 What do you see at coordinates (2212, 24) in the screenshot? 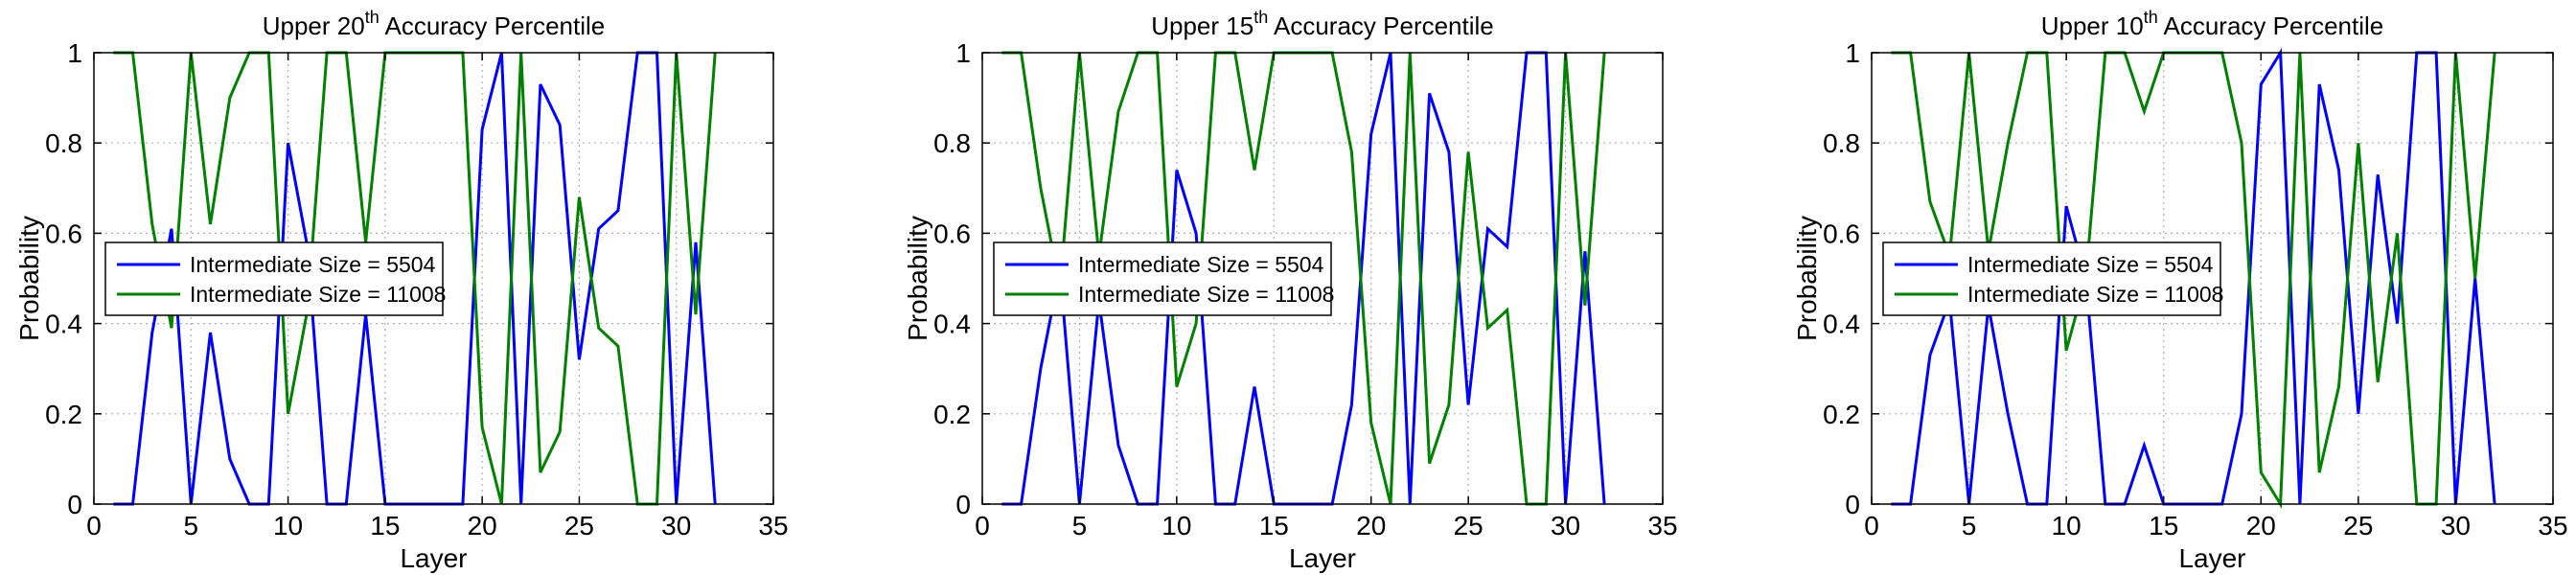
I see `chart-title: Upper 10th Accuracy Percentile` at bounding box center [2212, 24].